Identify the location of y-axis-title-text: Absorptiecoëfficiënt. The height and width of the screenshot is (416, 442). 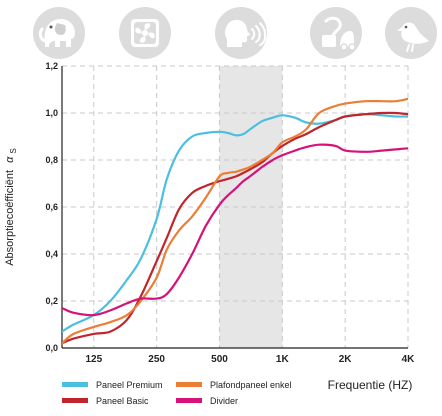
(10, 218).